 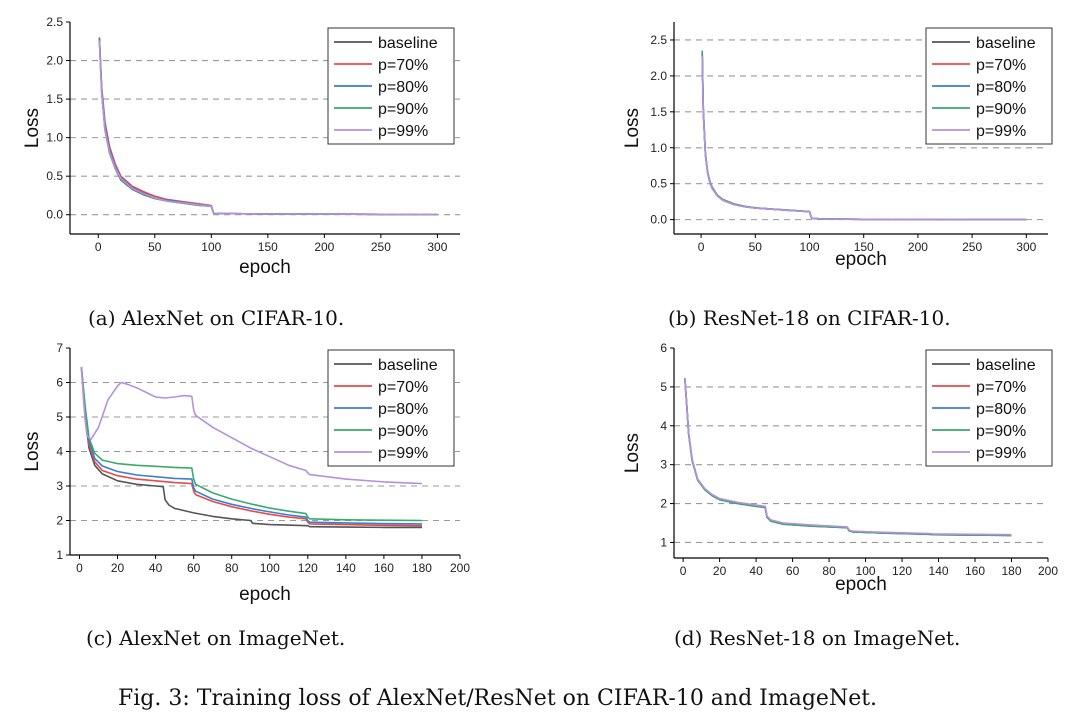 I want to click on y-tick-label: 7, so click(x=59, y=348).